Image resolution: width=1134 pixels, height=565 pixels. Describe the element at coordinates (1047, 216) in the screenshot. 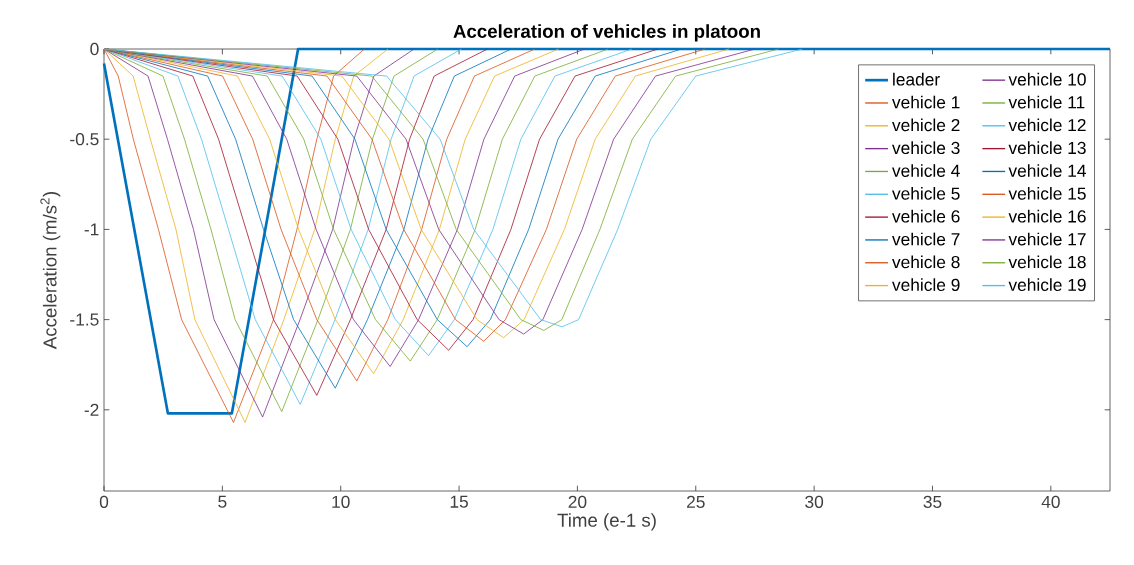

I see `legend-label: vehicle 16` at that location.